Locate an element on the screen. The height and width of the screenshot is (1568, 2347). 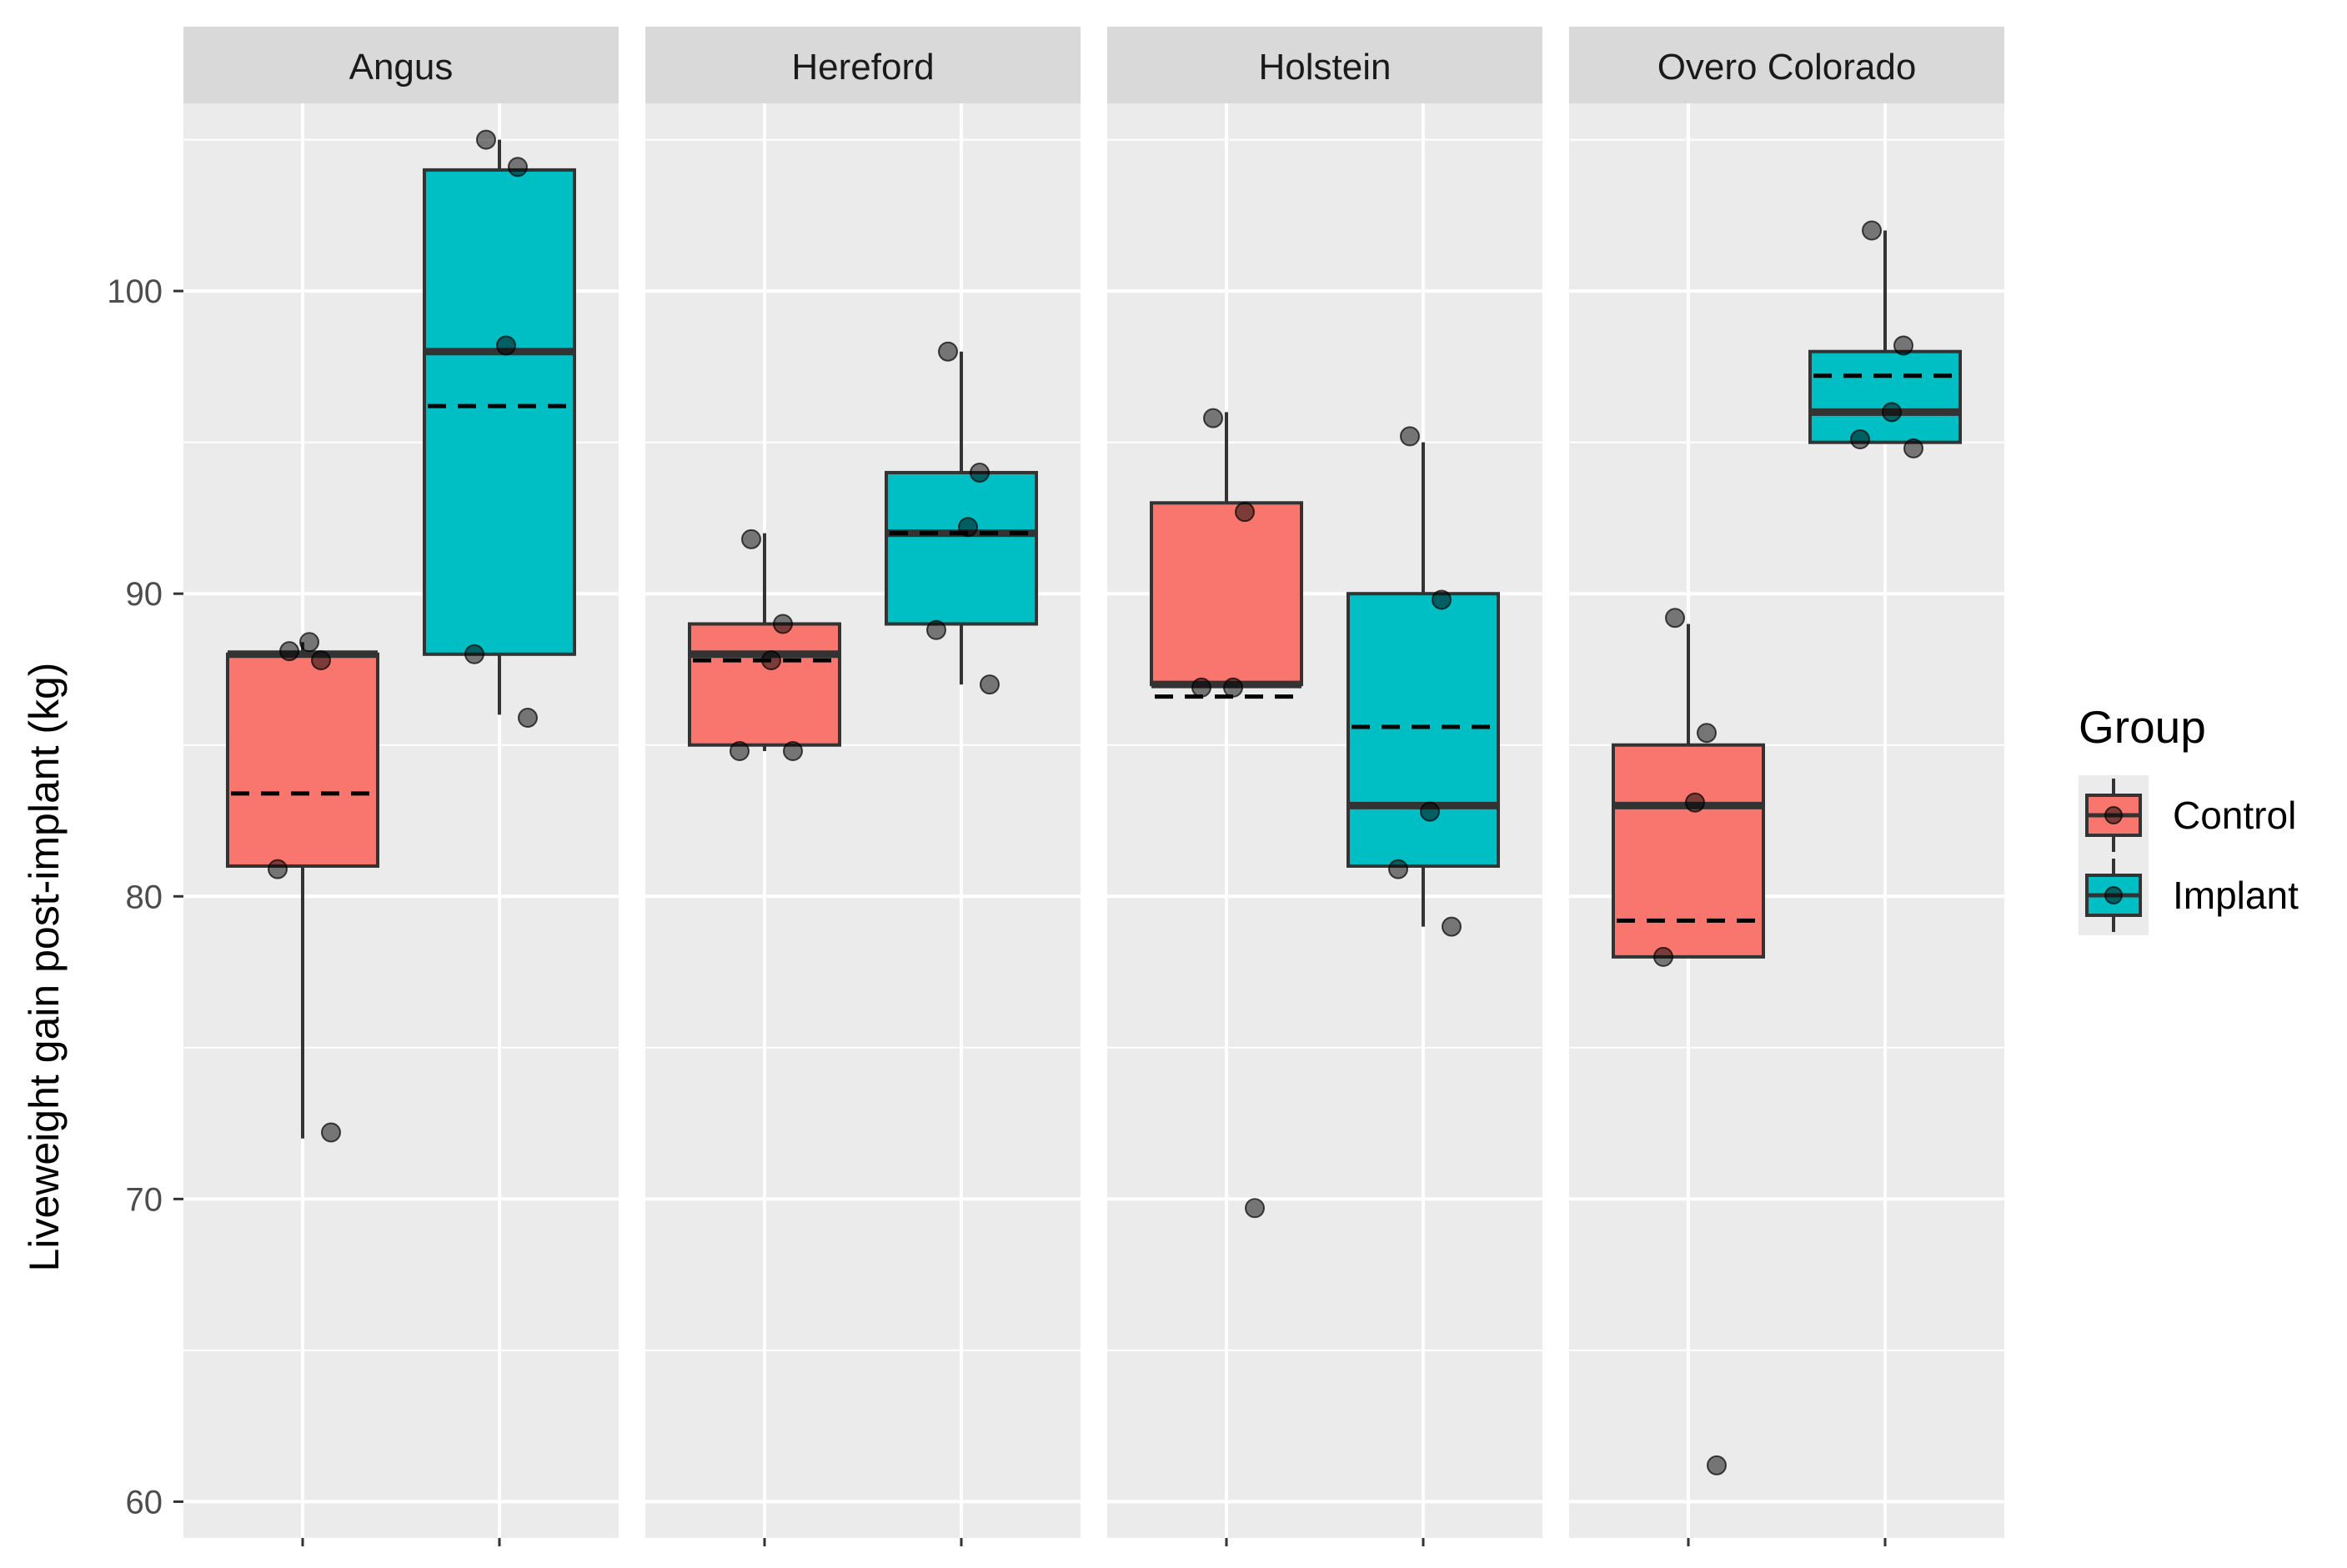
y-tick-label: 100 is located at coordinates (135, 291).